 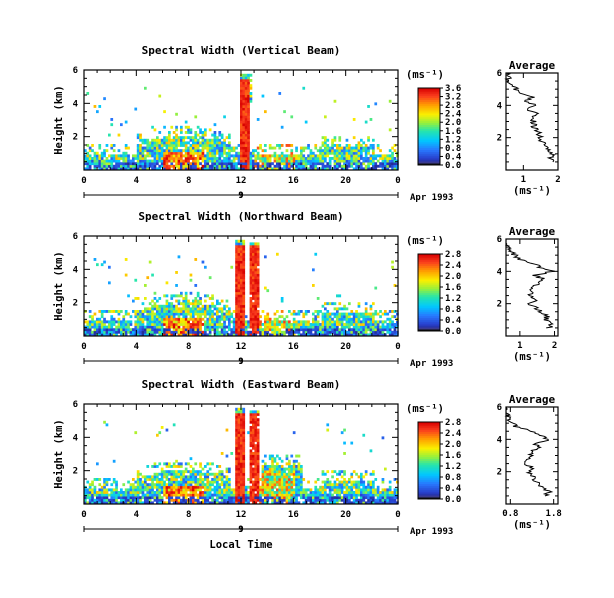 I want to click on average-y-tick-label: 4, so click(x=500, y=440).